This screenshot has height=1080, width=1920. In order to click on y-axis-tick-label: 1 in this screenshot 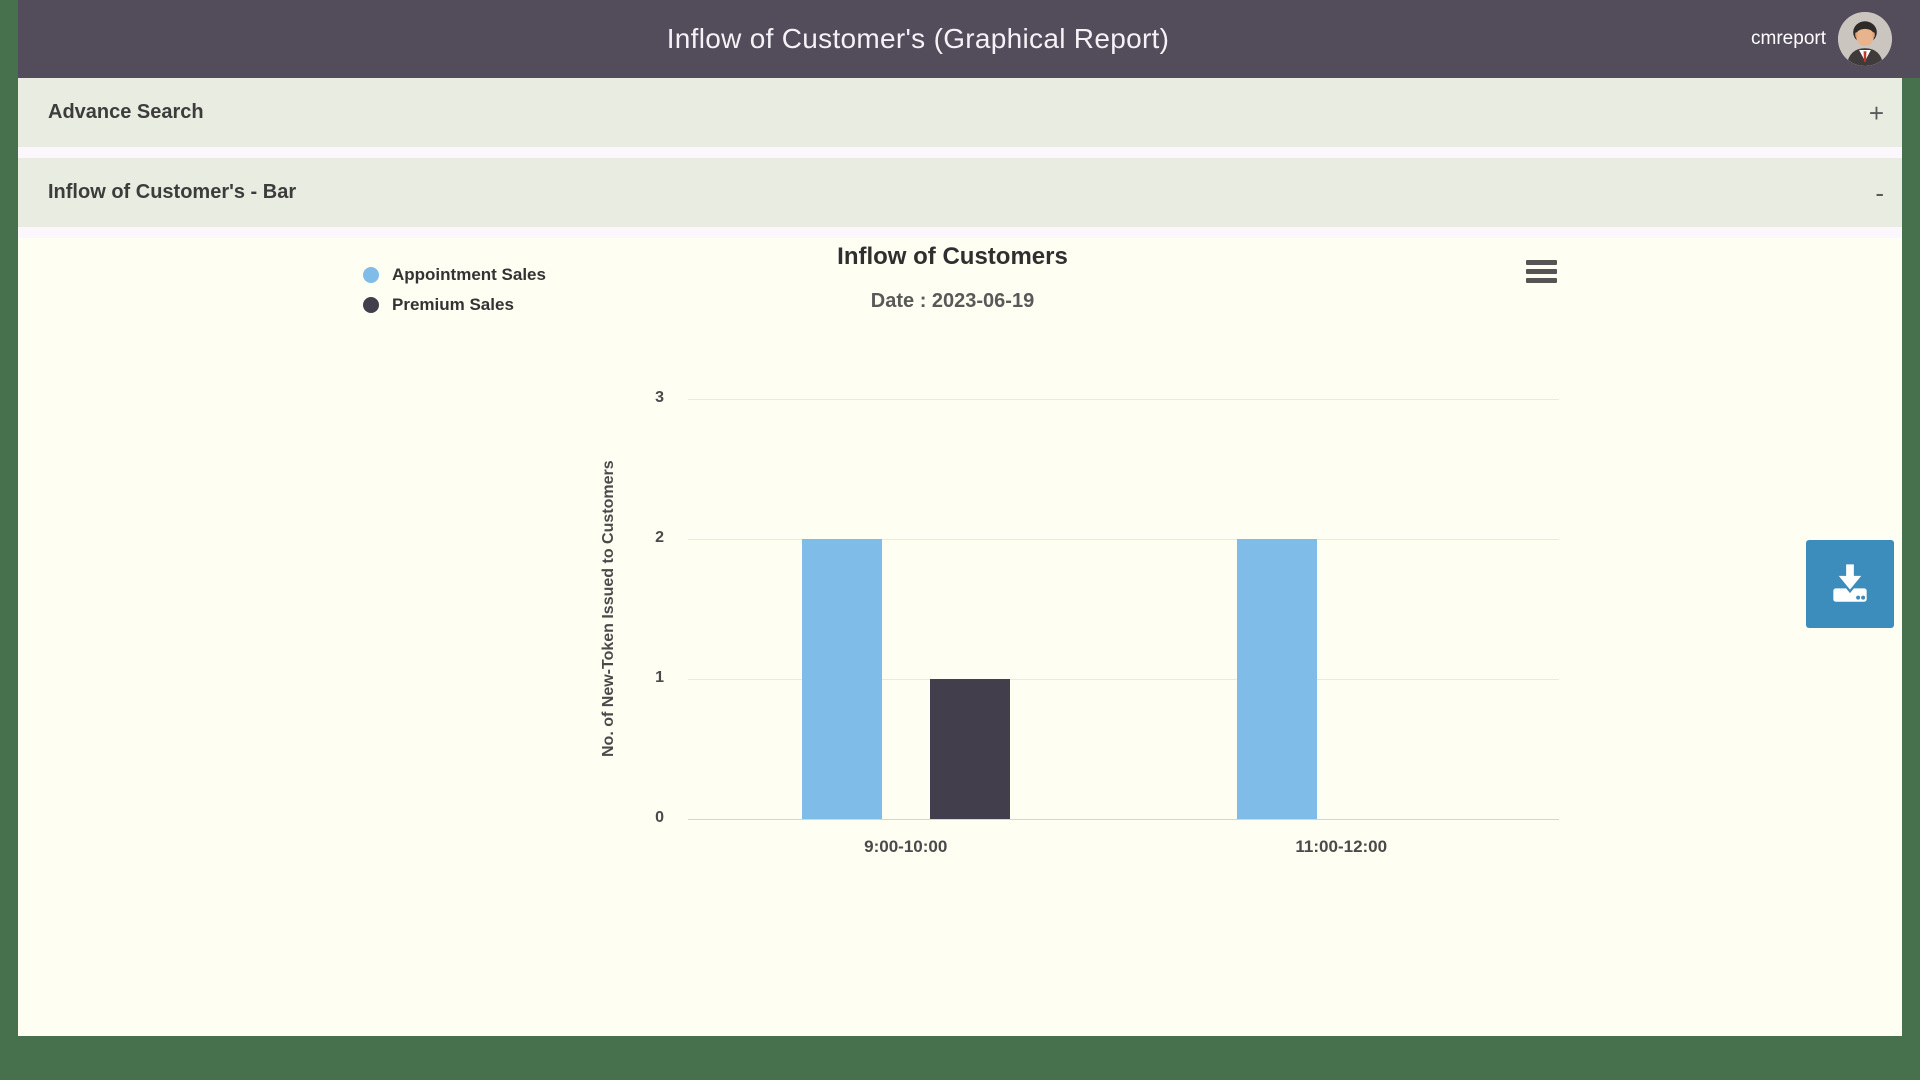, I will do `click(659, 677)`.